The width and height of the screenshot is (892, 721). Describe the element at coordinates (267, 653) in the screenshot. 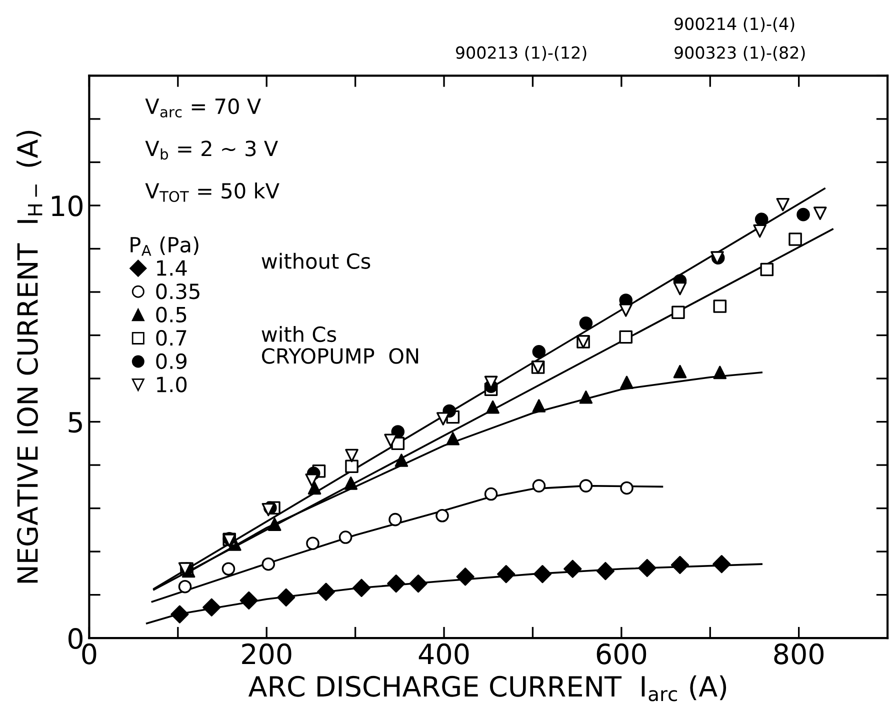

I see `x-tick-label: 200` at that location.